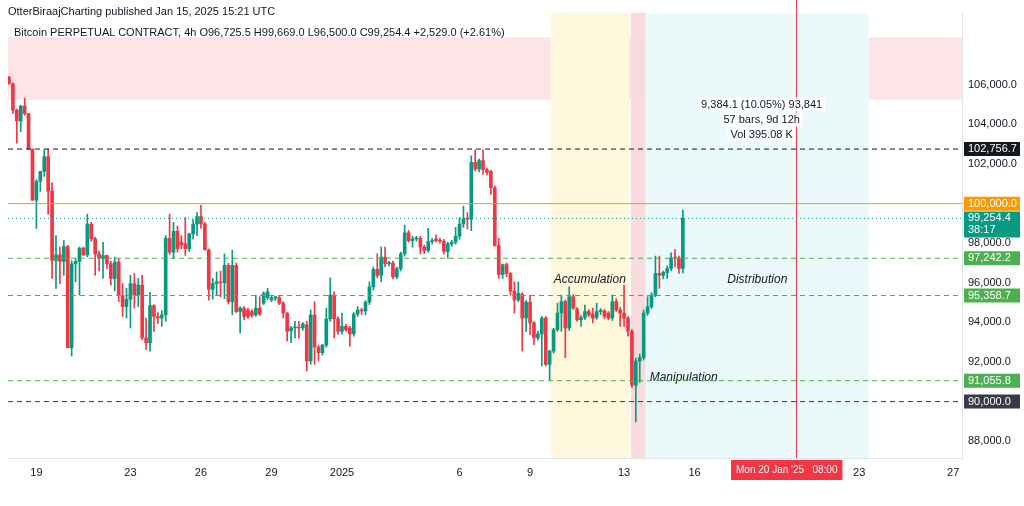 This screenshot has width=1024, height=506. What do you see at coordinates (989, 440) in the screenshot?
I see `y-tick-label: 88,000.0` at bounding box center [989, 440].